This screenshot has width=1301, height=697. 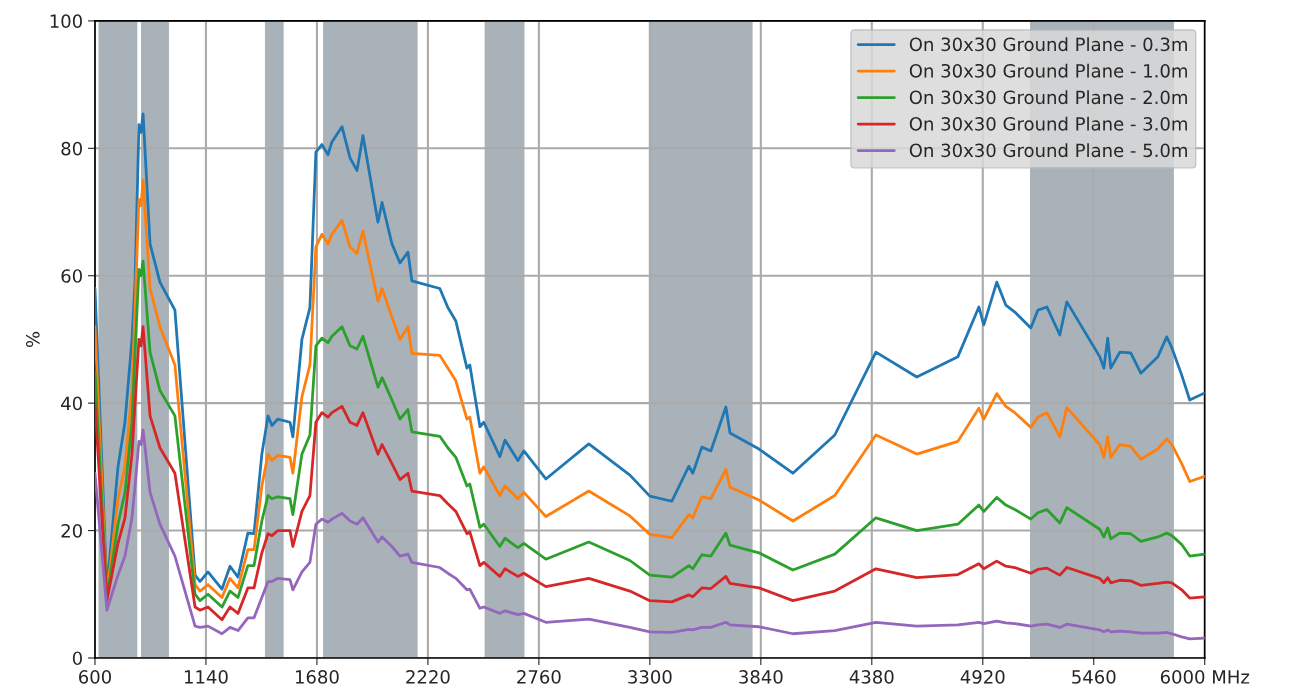 I want to click on x-tick-label: 3300, so click(x=650, y=677).